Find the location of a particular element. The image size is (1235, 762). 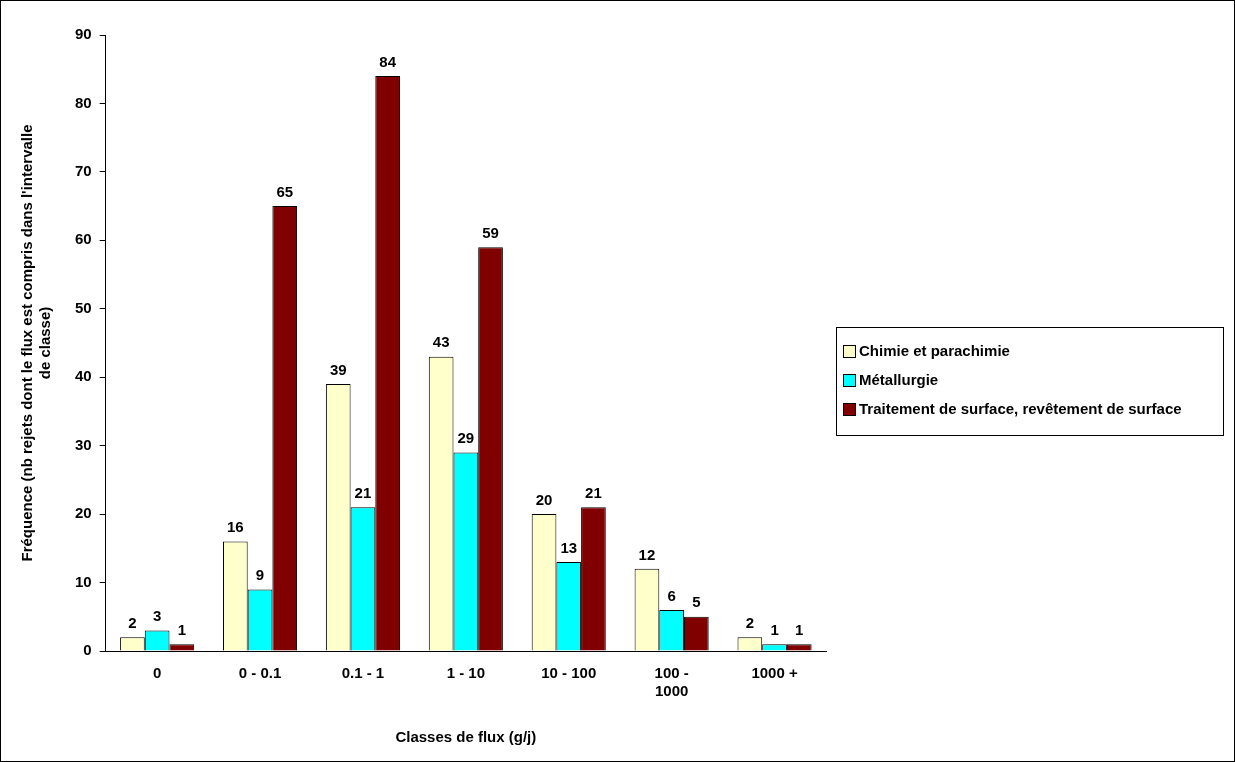

legend-label: Traitement de surface, revêtement de surface is located at coordinates (1020, 408).